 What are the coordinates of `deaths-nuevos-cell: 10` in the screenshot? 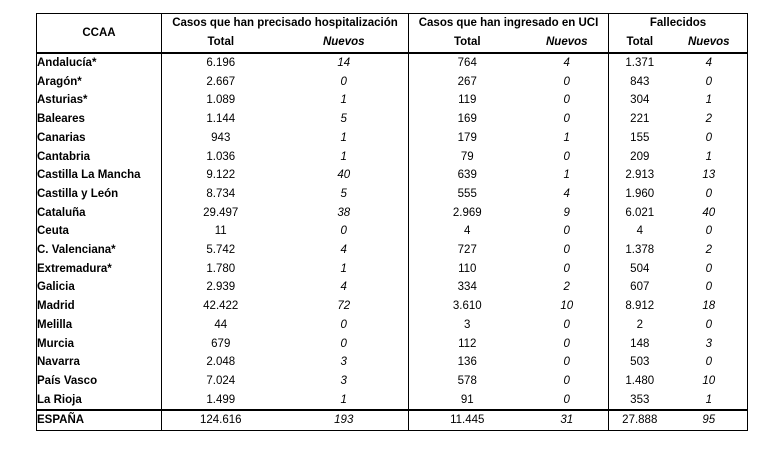 It's located at (709, 381).